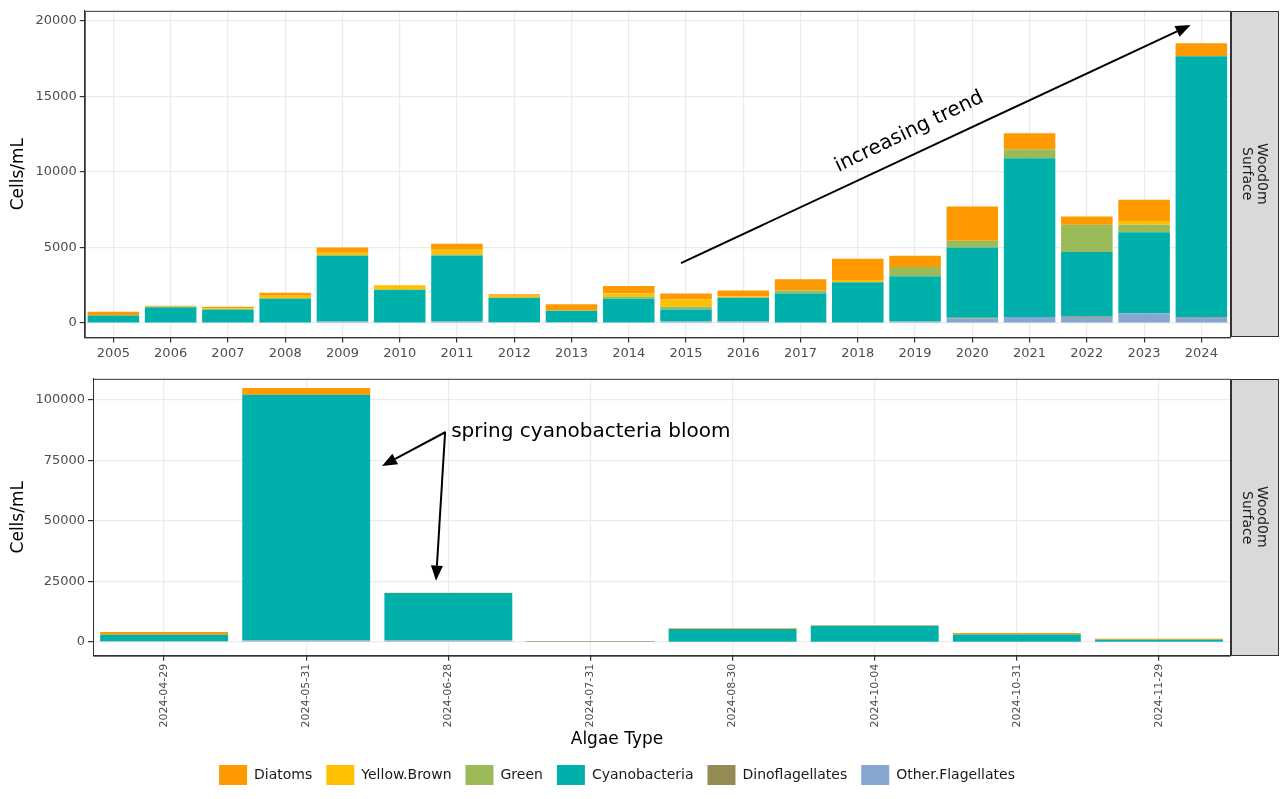 The height and width of the screenshot is (799, 1285). Describe the element at coordinates (874, 695) in the screenshot. I see `x-tick-label: 2024-10-04` at that location.